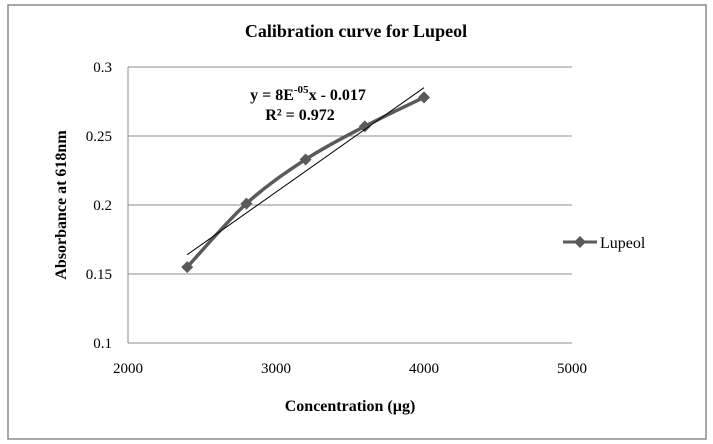 The width and height of the screenshot is (713, 444). Describe the element at coordinates (99, 137) in the screenshot. I see `y-tick-label: 0.25` at that location.